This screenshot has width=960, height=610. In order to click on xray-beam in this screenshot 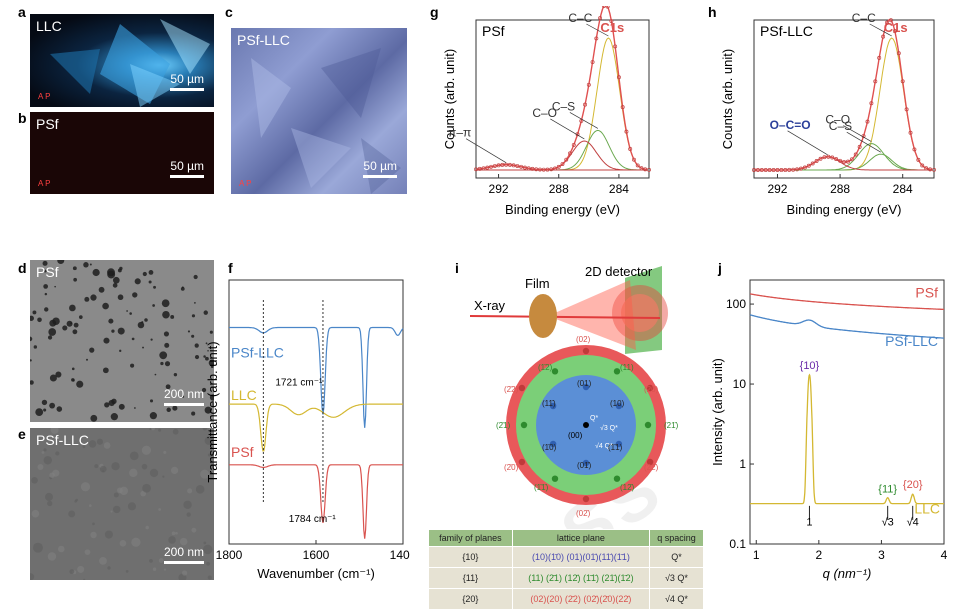, I will do `click(565, 317)`.